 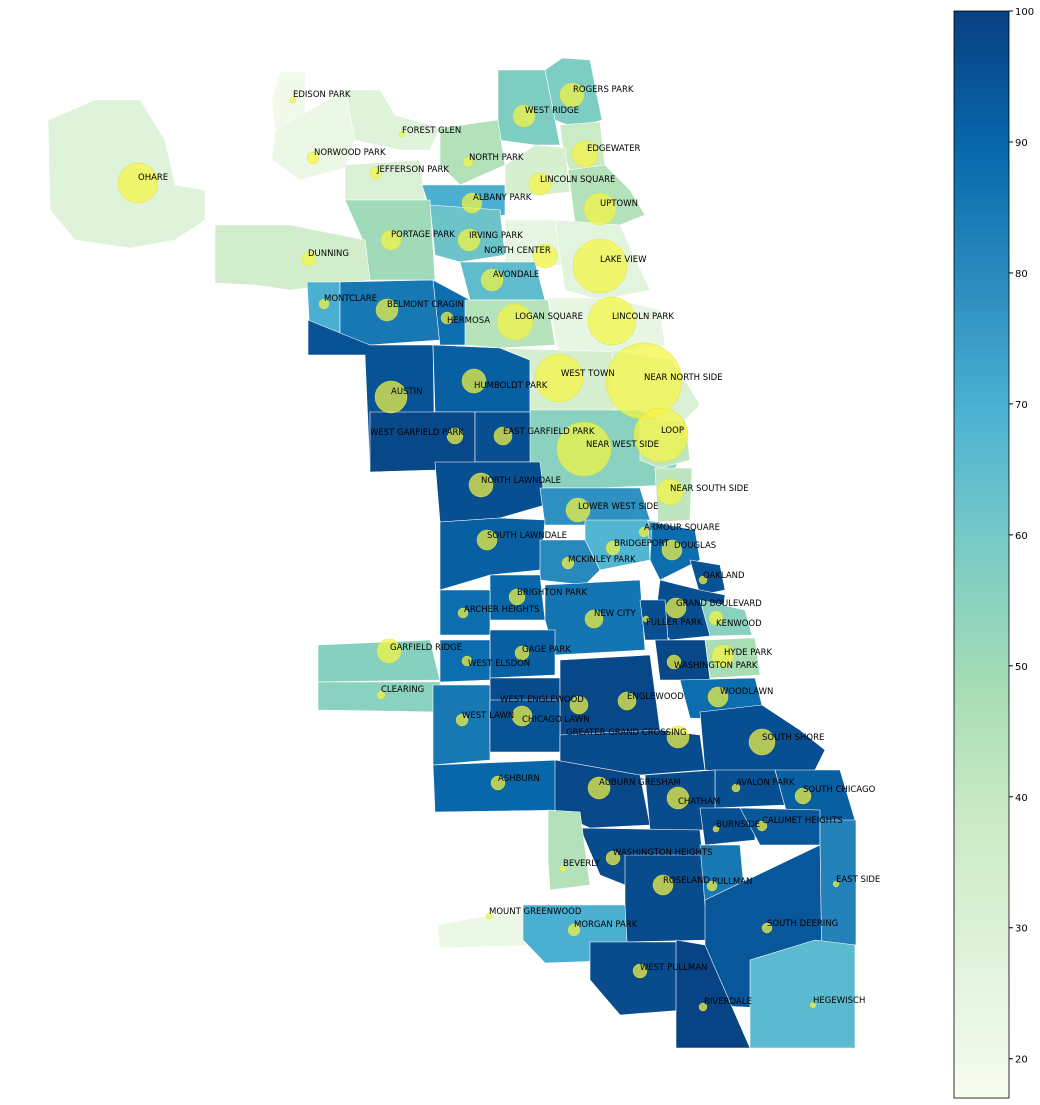 I want to click on bubble-ohare, so click(x=138, y=183).